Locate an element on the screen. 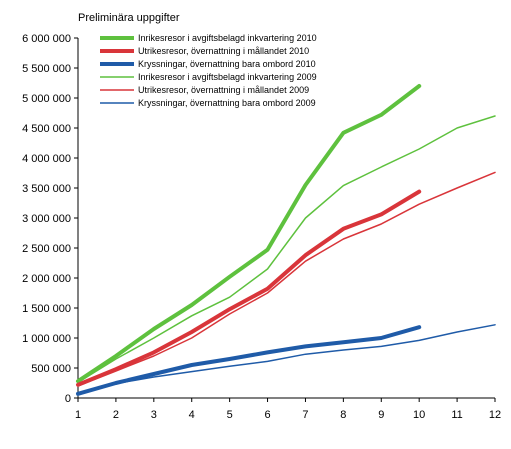 This screenshot has height=449, width=511. x-tick-label: 9 is located at coordinates (381, 415).